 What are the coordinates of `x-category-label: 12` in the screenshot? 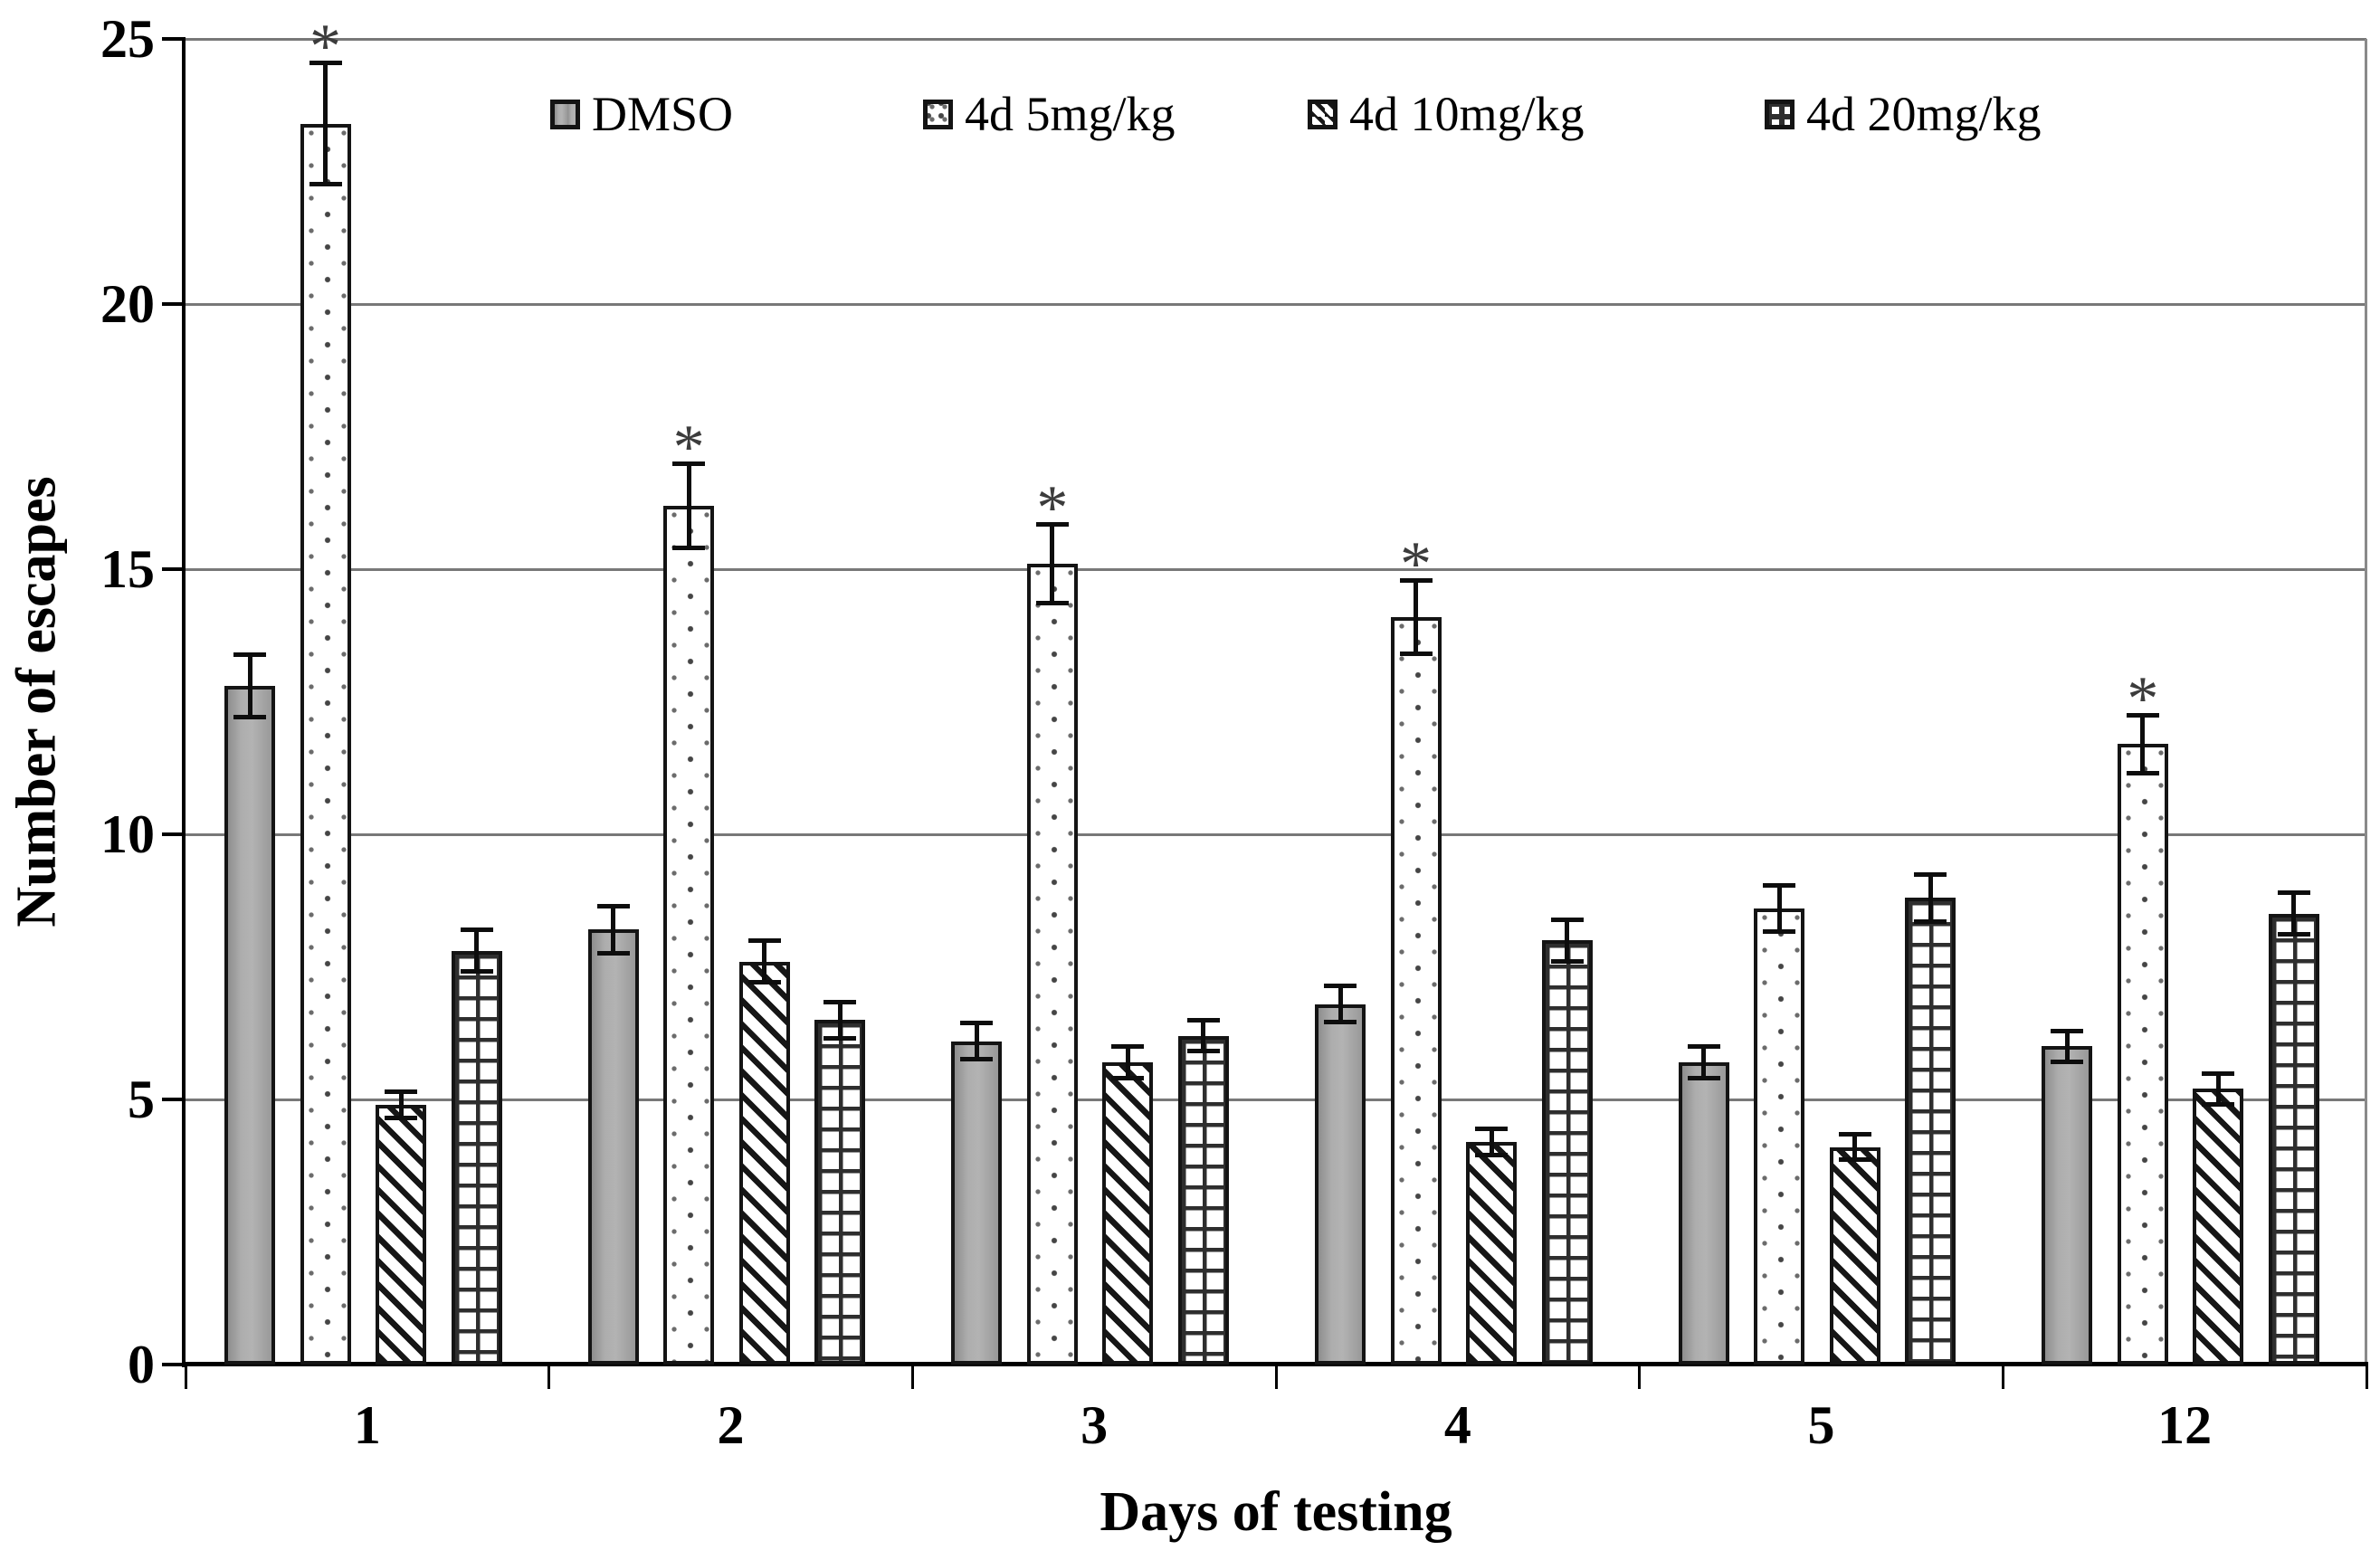 It's located at (2185, 1425).